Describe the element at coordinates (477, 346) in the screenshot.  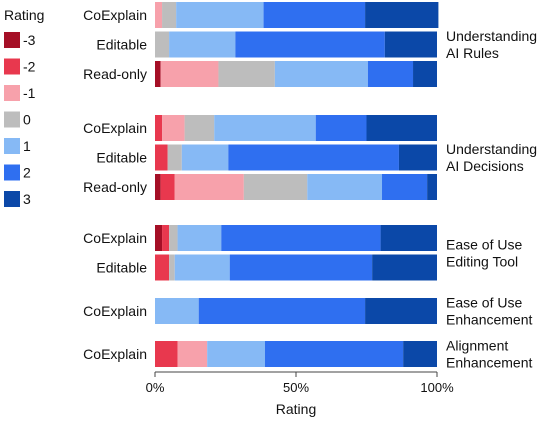
I see `group-label: Alignment` at that location.